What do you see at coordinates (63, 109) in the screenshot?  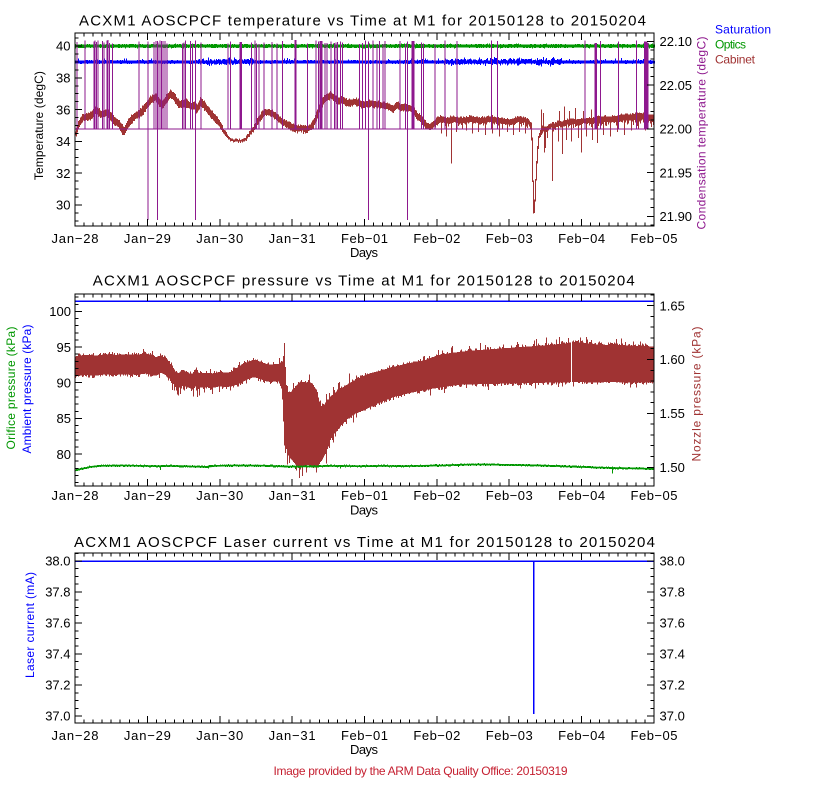 I see `svg-text: 36` at bounding box center [63, 109].